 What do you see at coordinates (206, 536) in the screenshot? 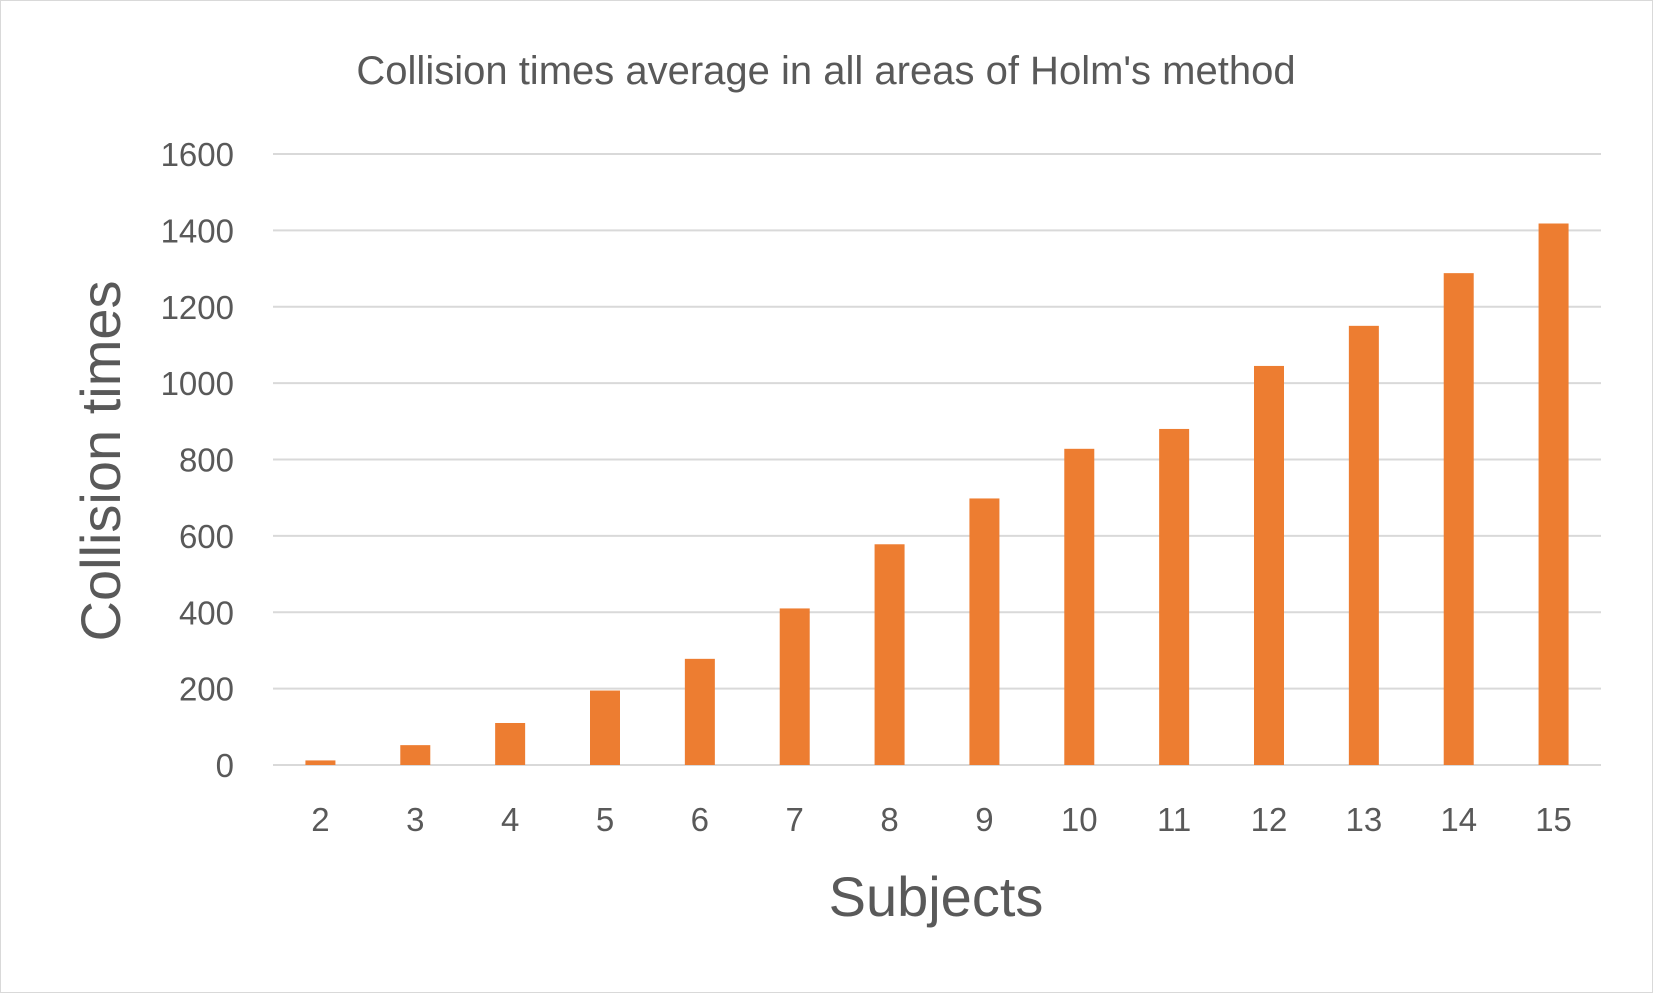
I see `y-tick-label: 600` at bounding box center [206, 536].